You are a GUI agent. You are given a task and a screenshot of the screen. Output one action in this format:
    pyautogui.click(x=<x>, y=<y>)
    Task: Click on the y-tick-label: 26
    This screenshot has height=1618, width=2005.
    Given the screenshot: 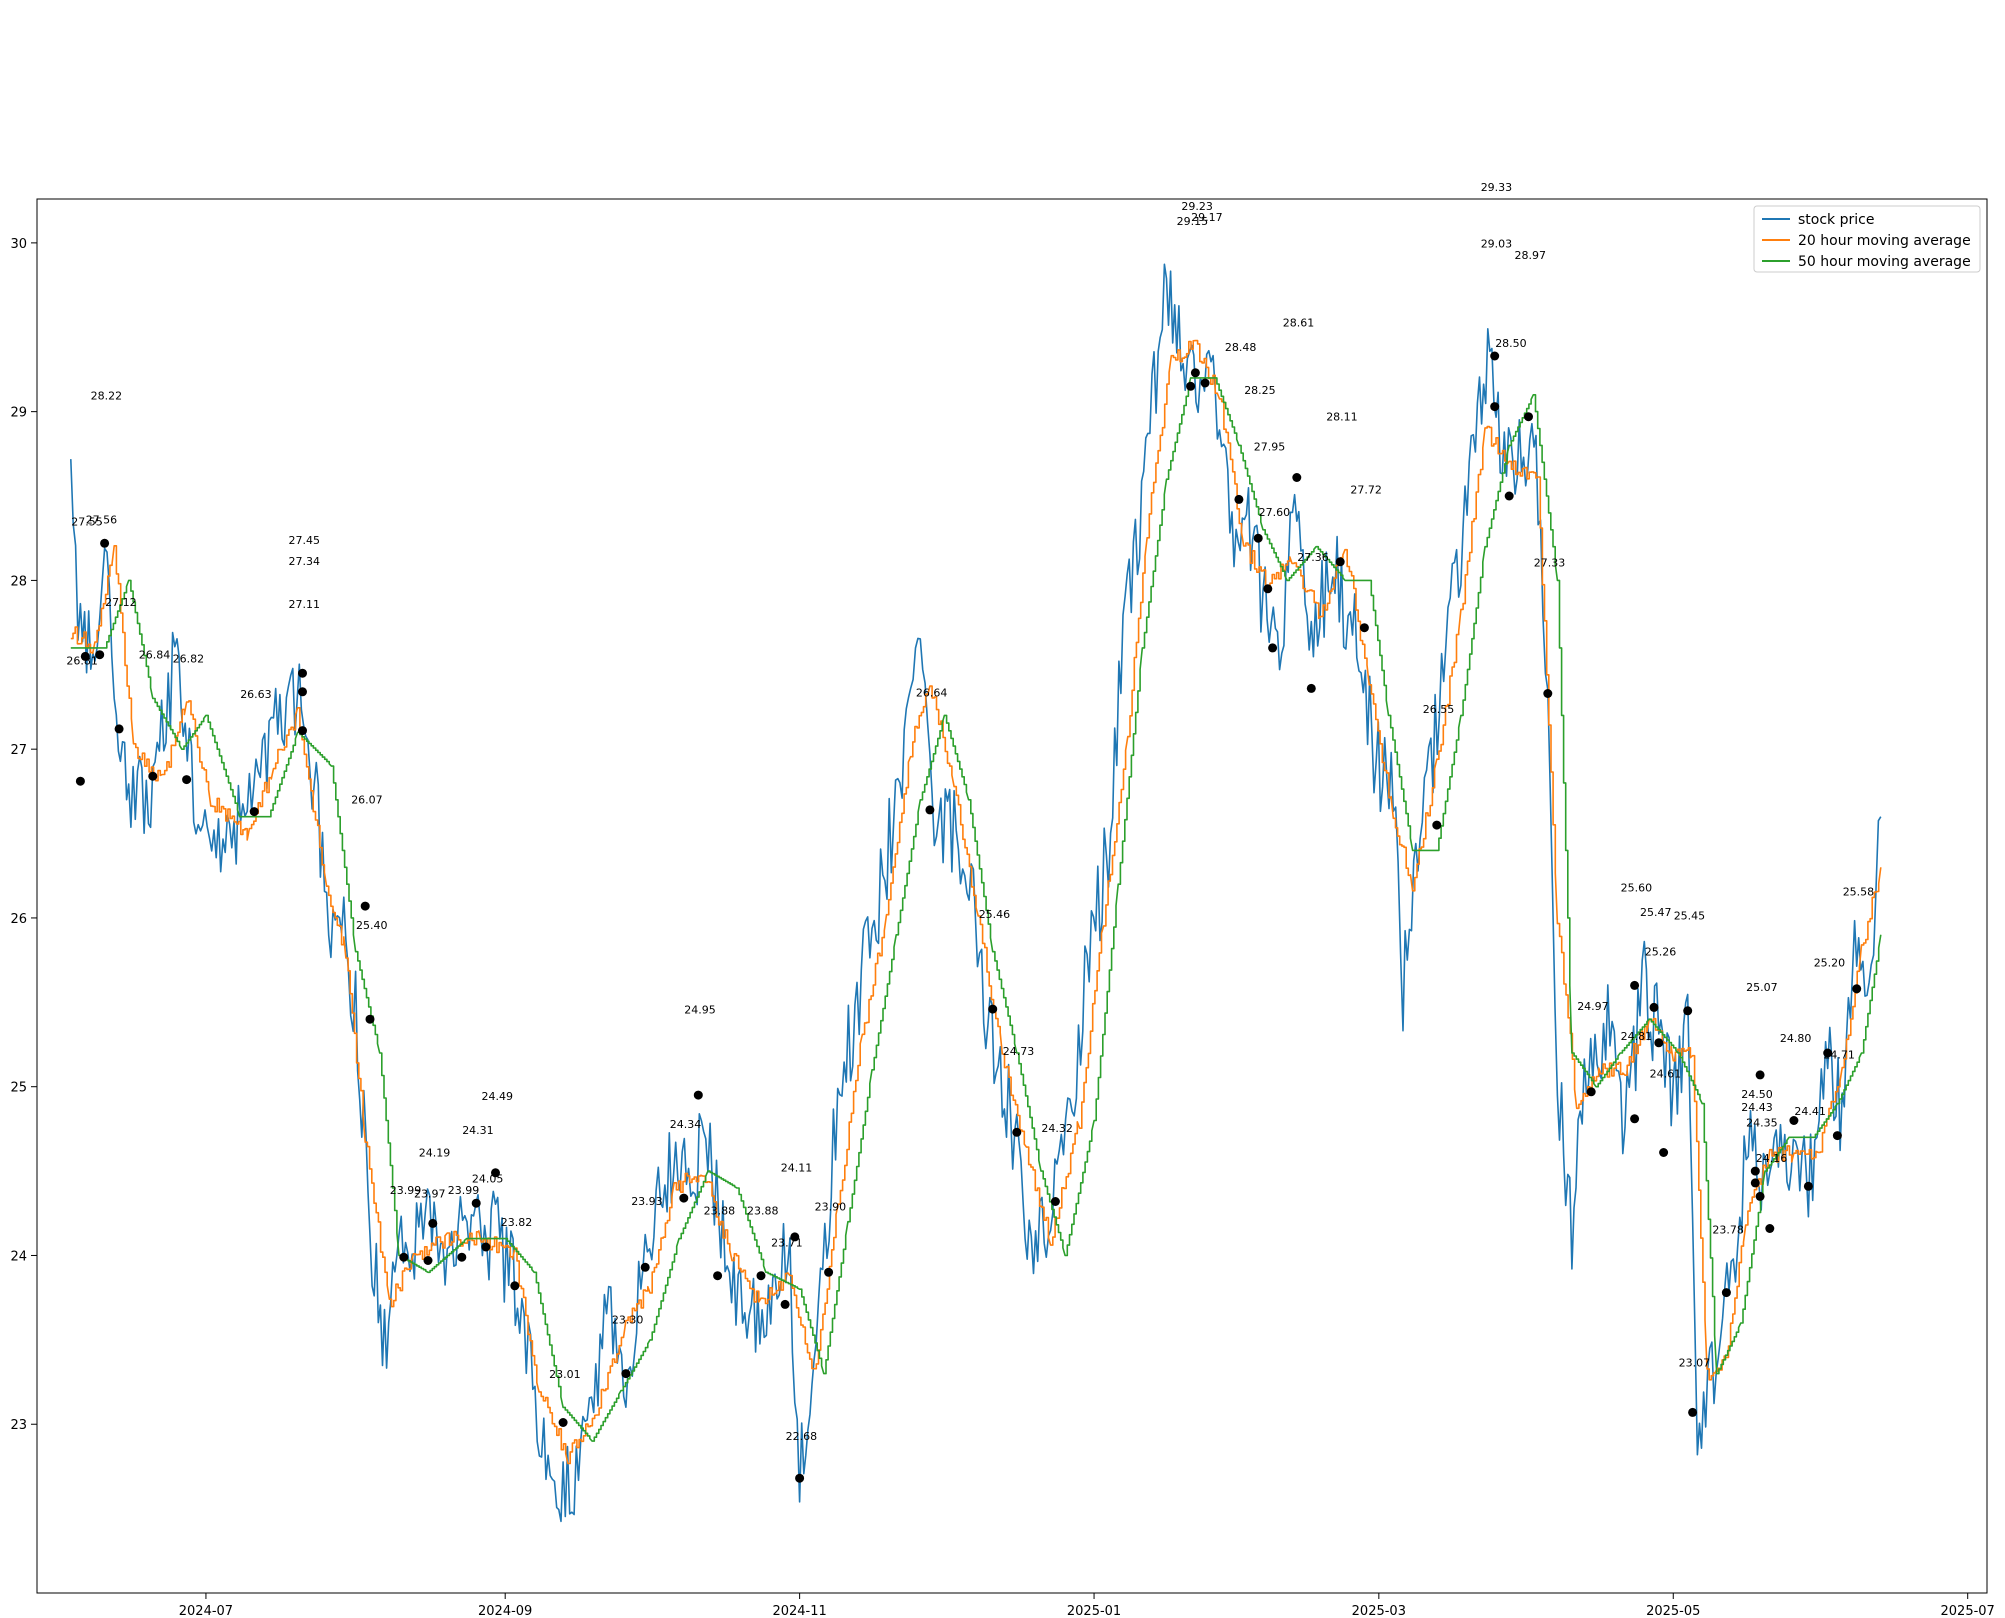 What is the action you would take?
    pyautogui.click(x=18, y=919)
    